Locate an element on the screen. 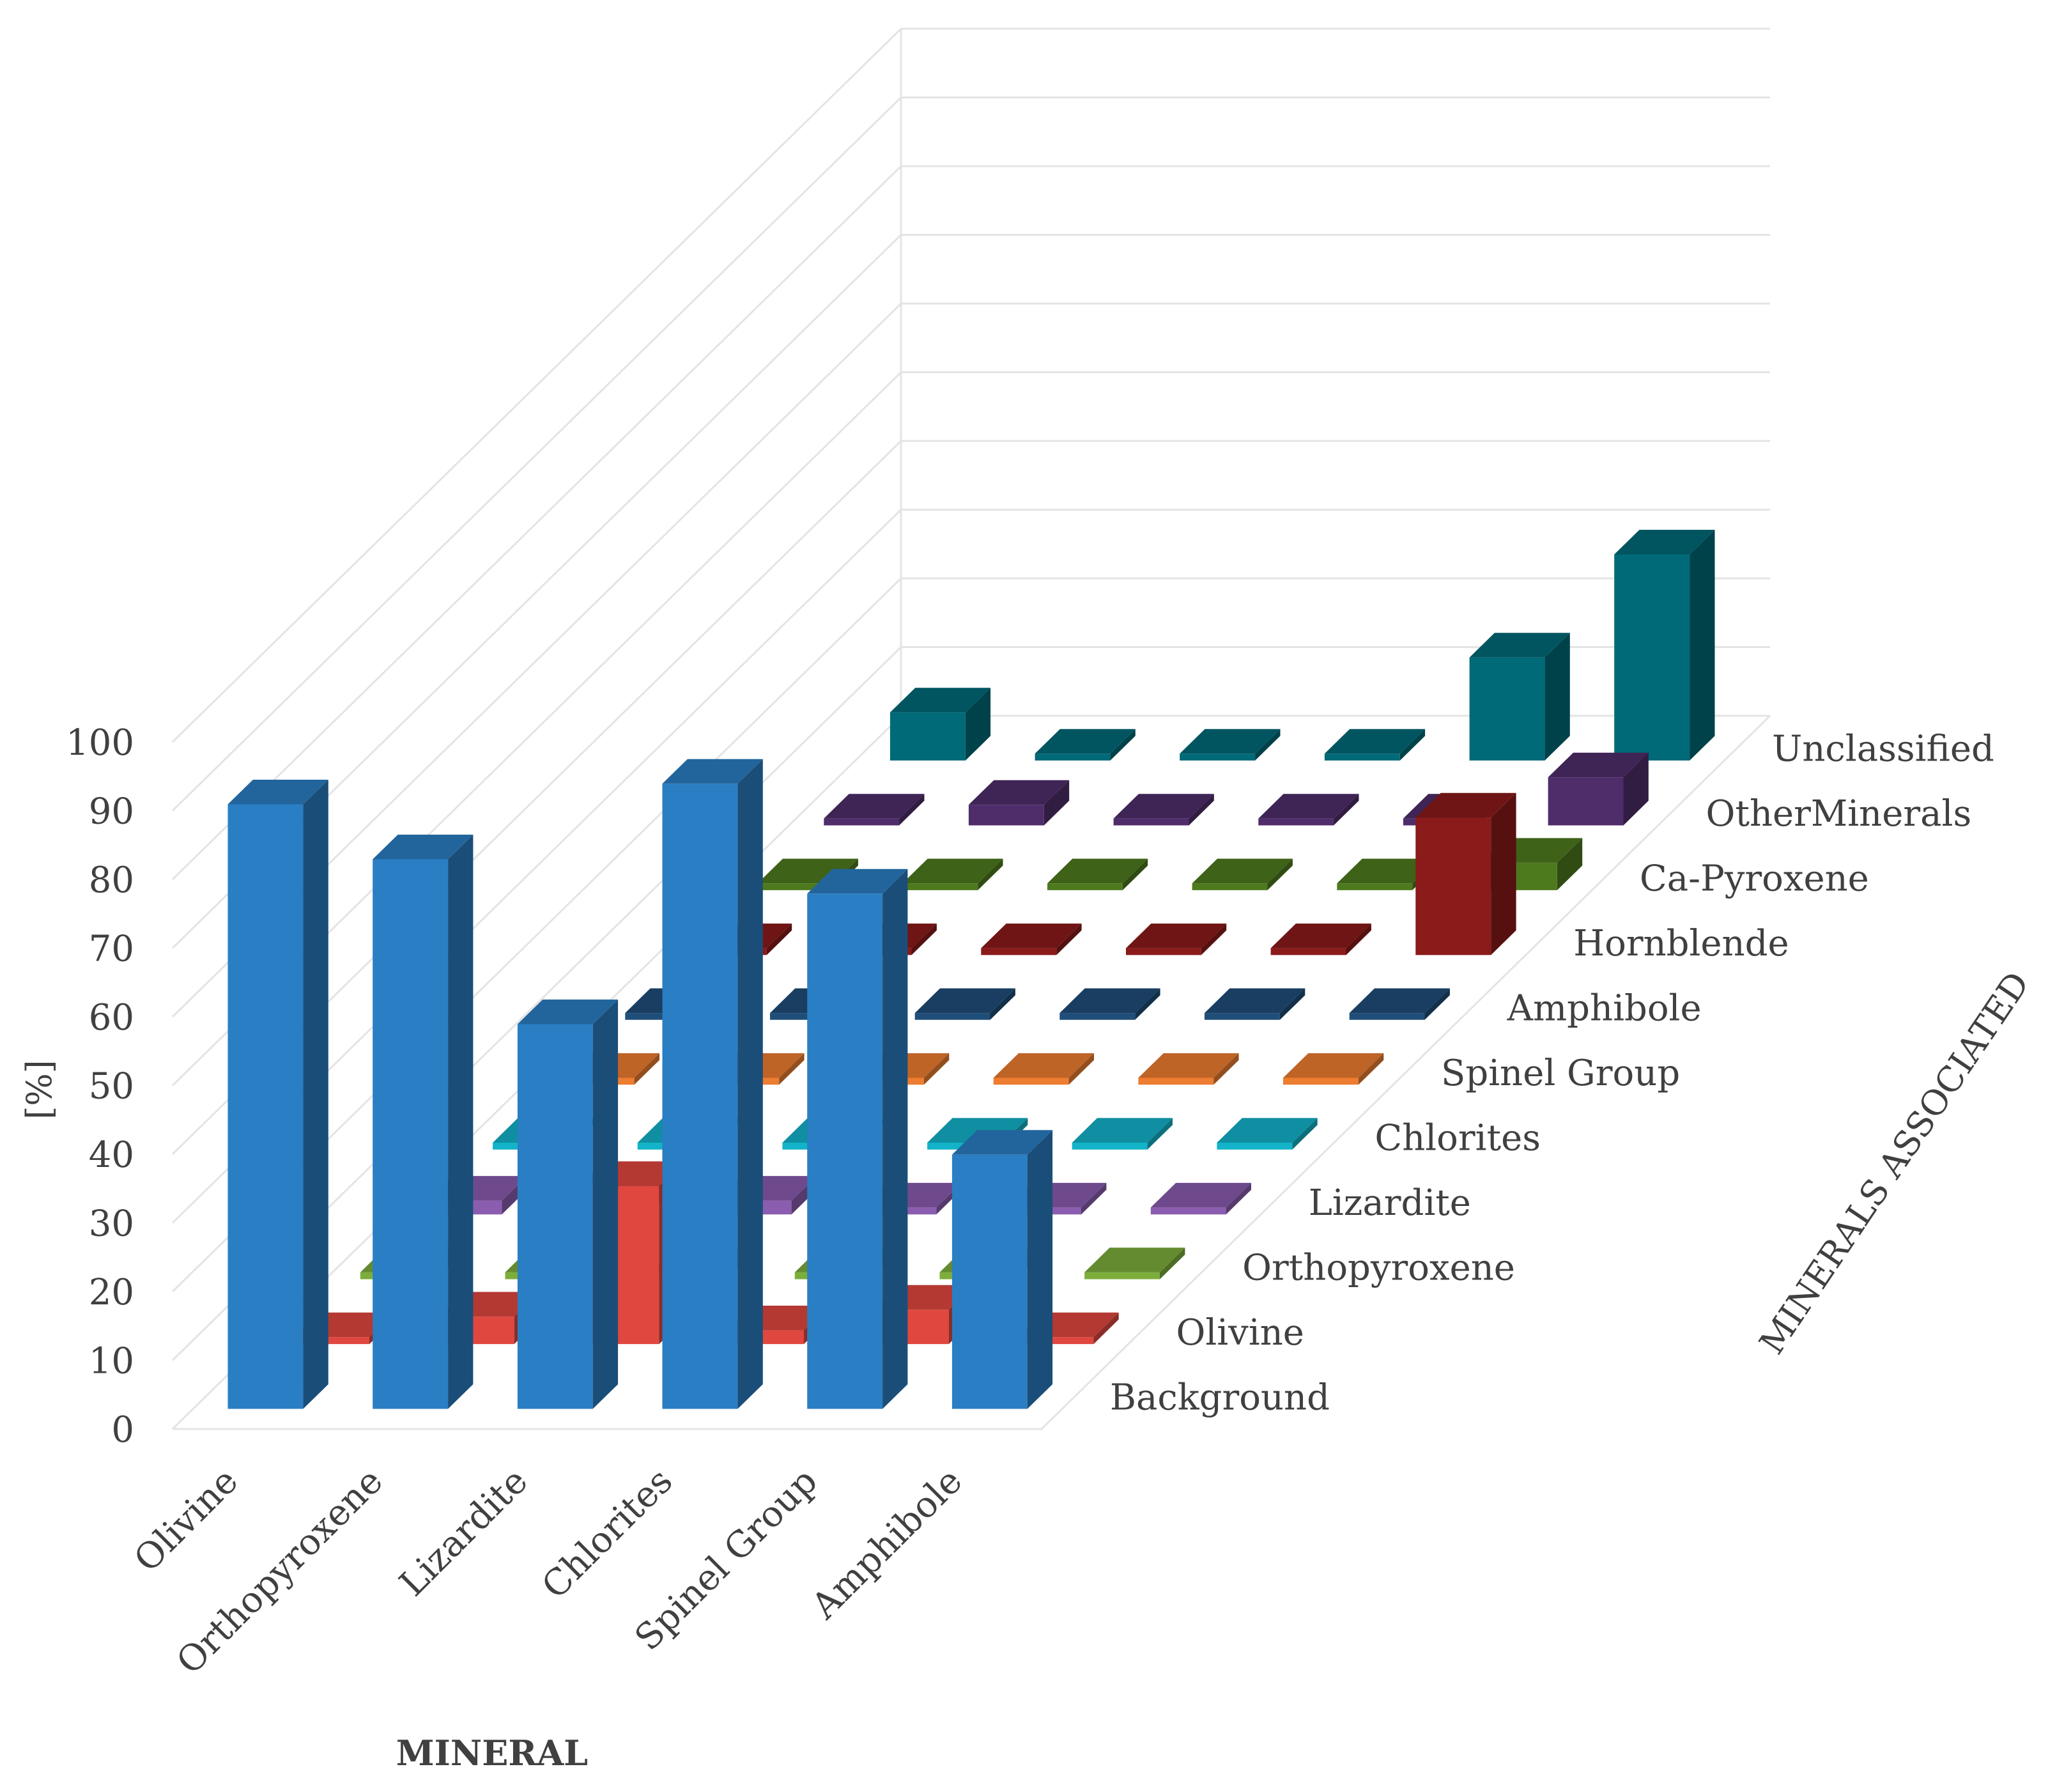 Image resolution: width=2064 pixels, height=1792 pixels. series-label: Orthopyroxene is located at coordinates (1378, 1267).